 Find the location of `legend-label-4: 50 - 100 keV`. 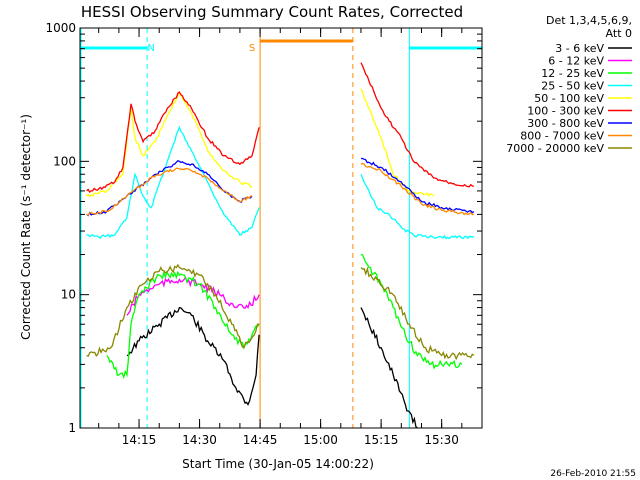

legend-label-4: 50 - 100 keV is located at coordinates (569, 98).